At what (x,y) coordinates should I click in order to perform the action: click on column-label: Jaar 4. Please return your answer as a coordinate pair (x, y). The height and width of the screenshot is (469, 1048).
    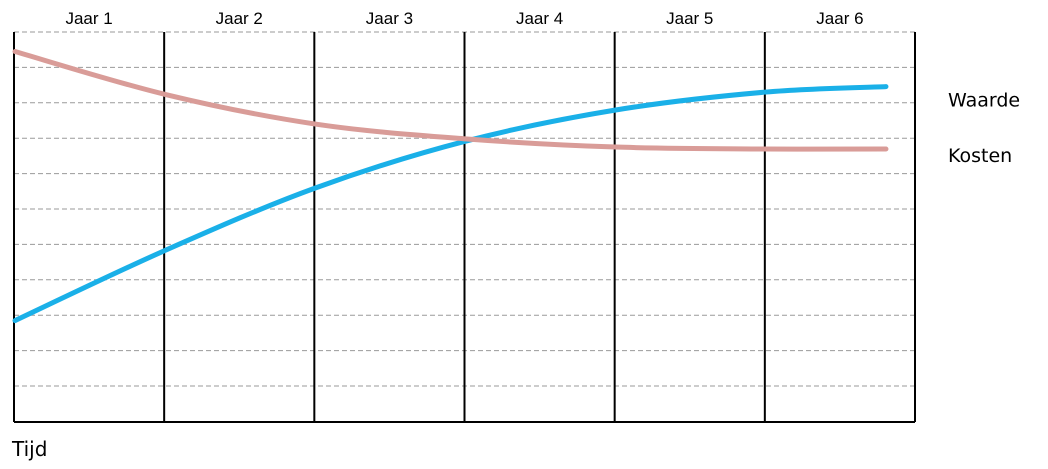
    Looking at the image, I should click on (539, 18).